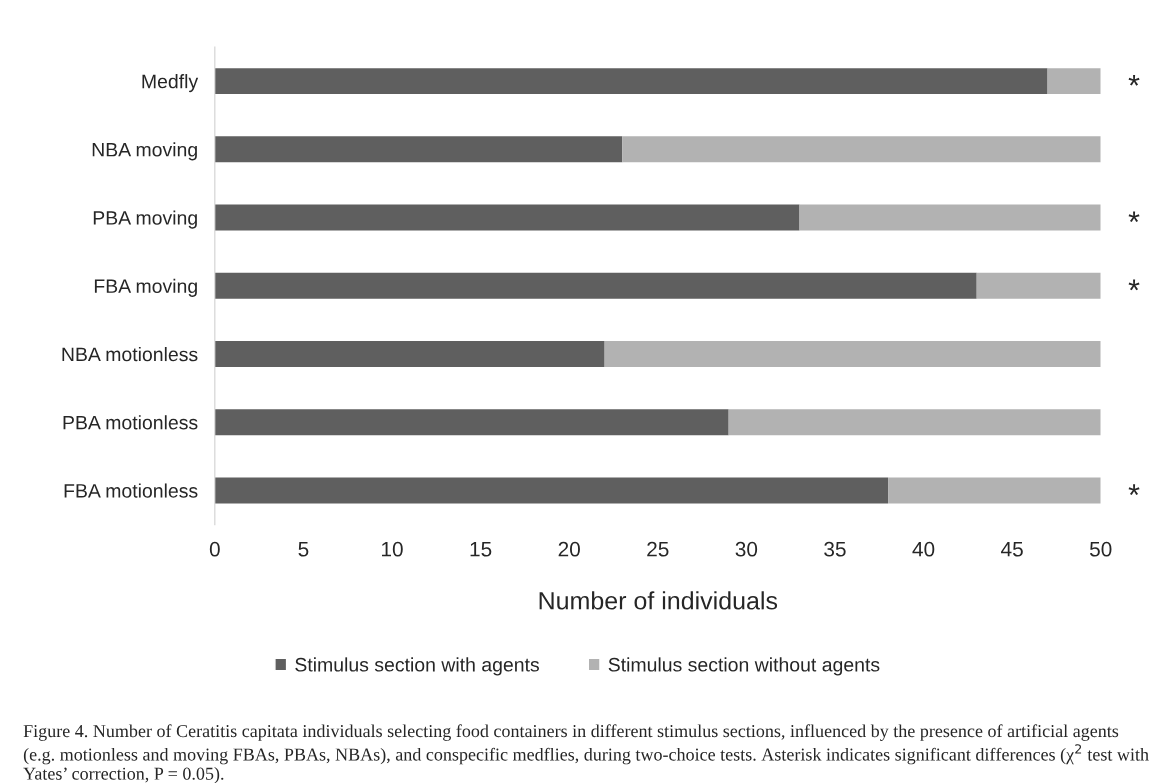 The width and height of the screenshot is (1155, 783). What do you see at coordinates (130, 354) in the screenshot?
I see `y-tick-label: NBA motionless` at bounding box center [130, 354].